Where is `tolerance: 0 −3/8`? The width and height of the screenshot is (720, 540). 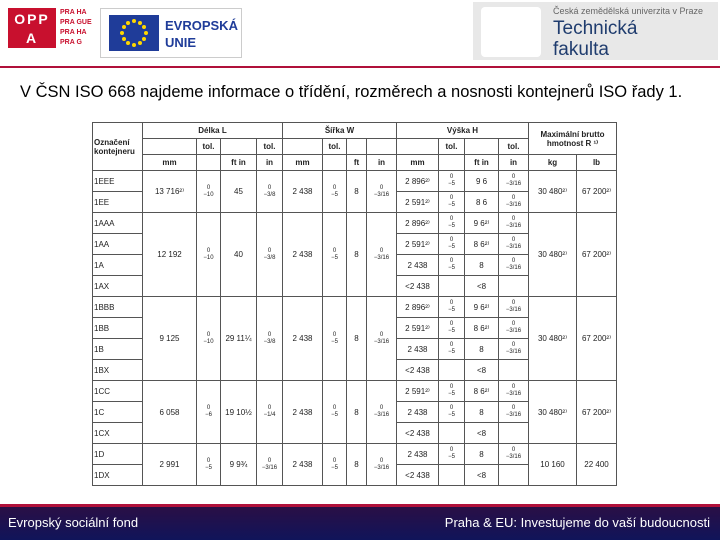
tolerance: 0 −3/8 is located at coordinates (270, 339).